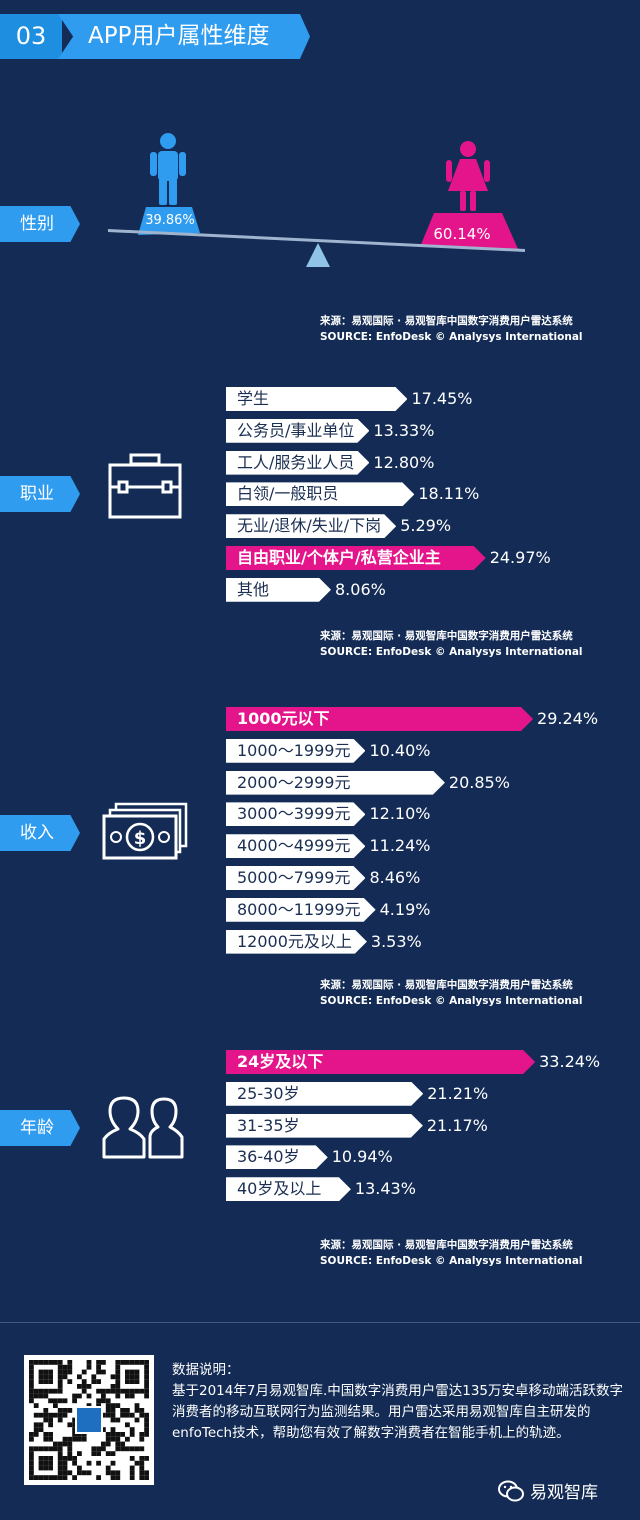  I want to click on bar-category-label: 24岁及以下, so click(280, 1061).